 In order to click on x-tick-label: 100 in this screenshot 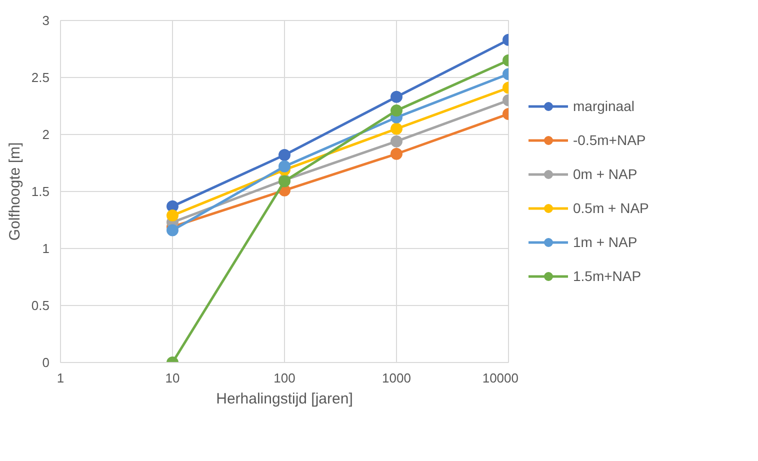, I will do `click(285, 378)`.